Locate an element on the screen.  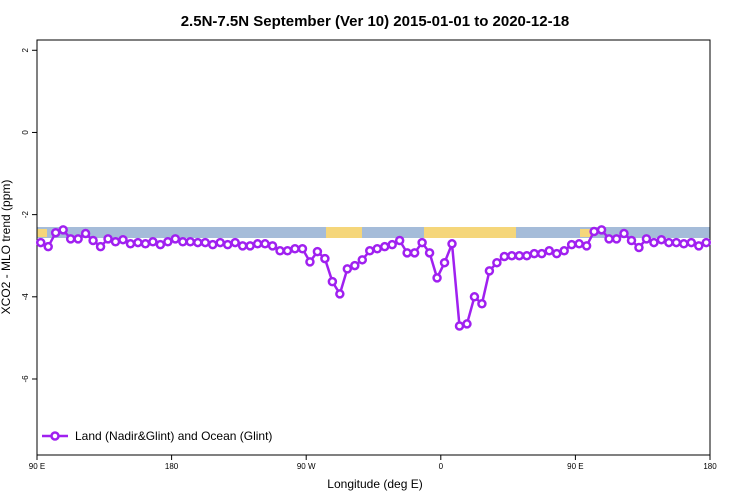
ocean-band is located at coordinates (373, 232).